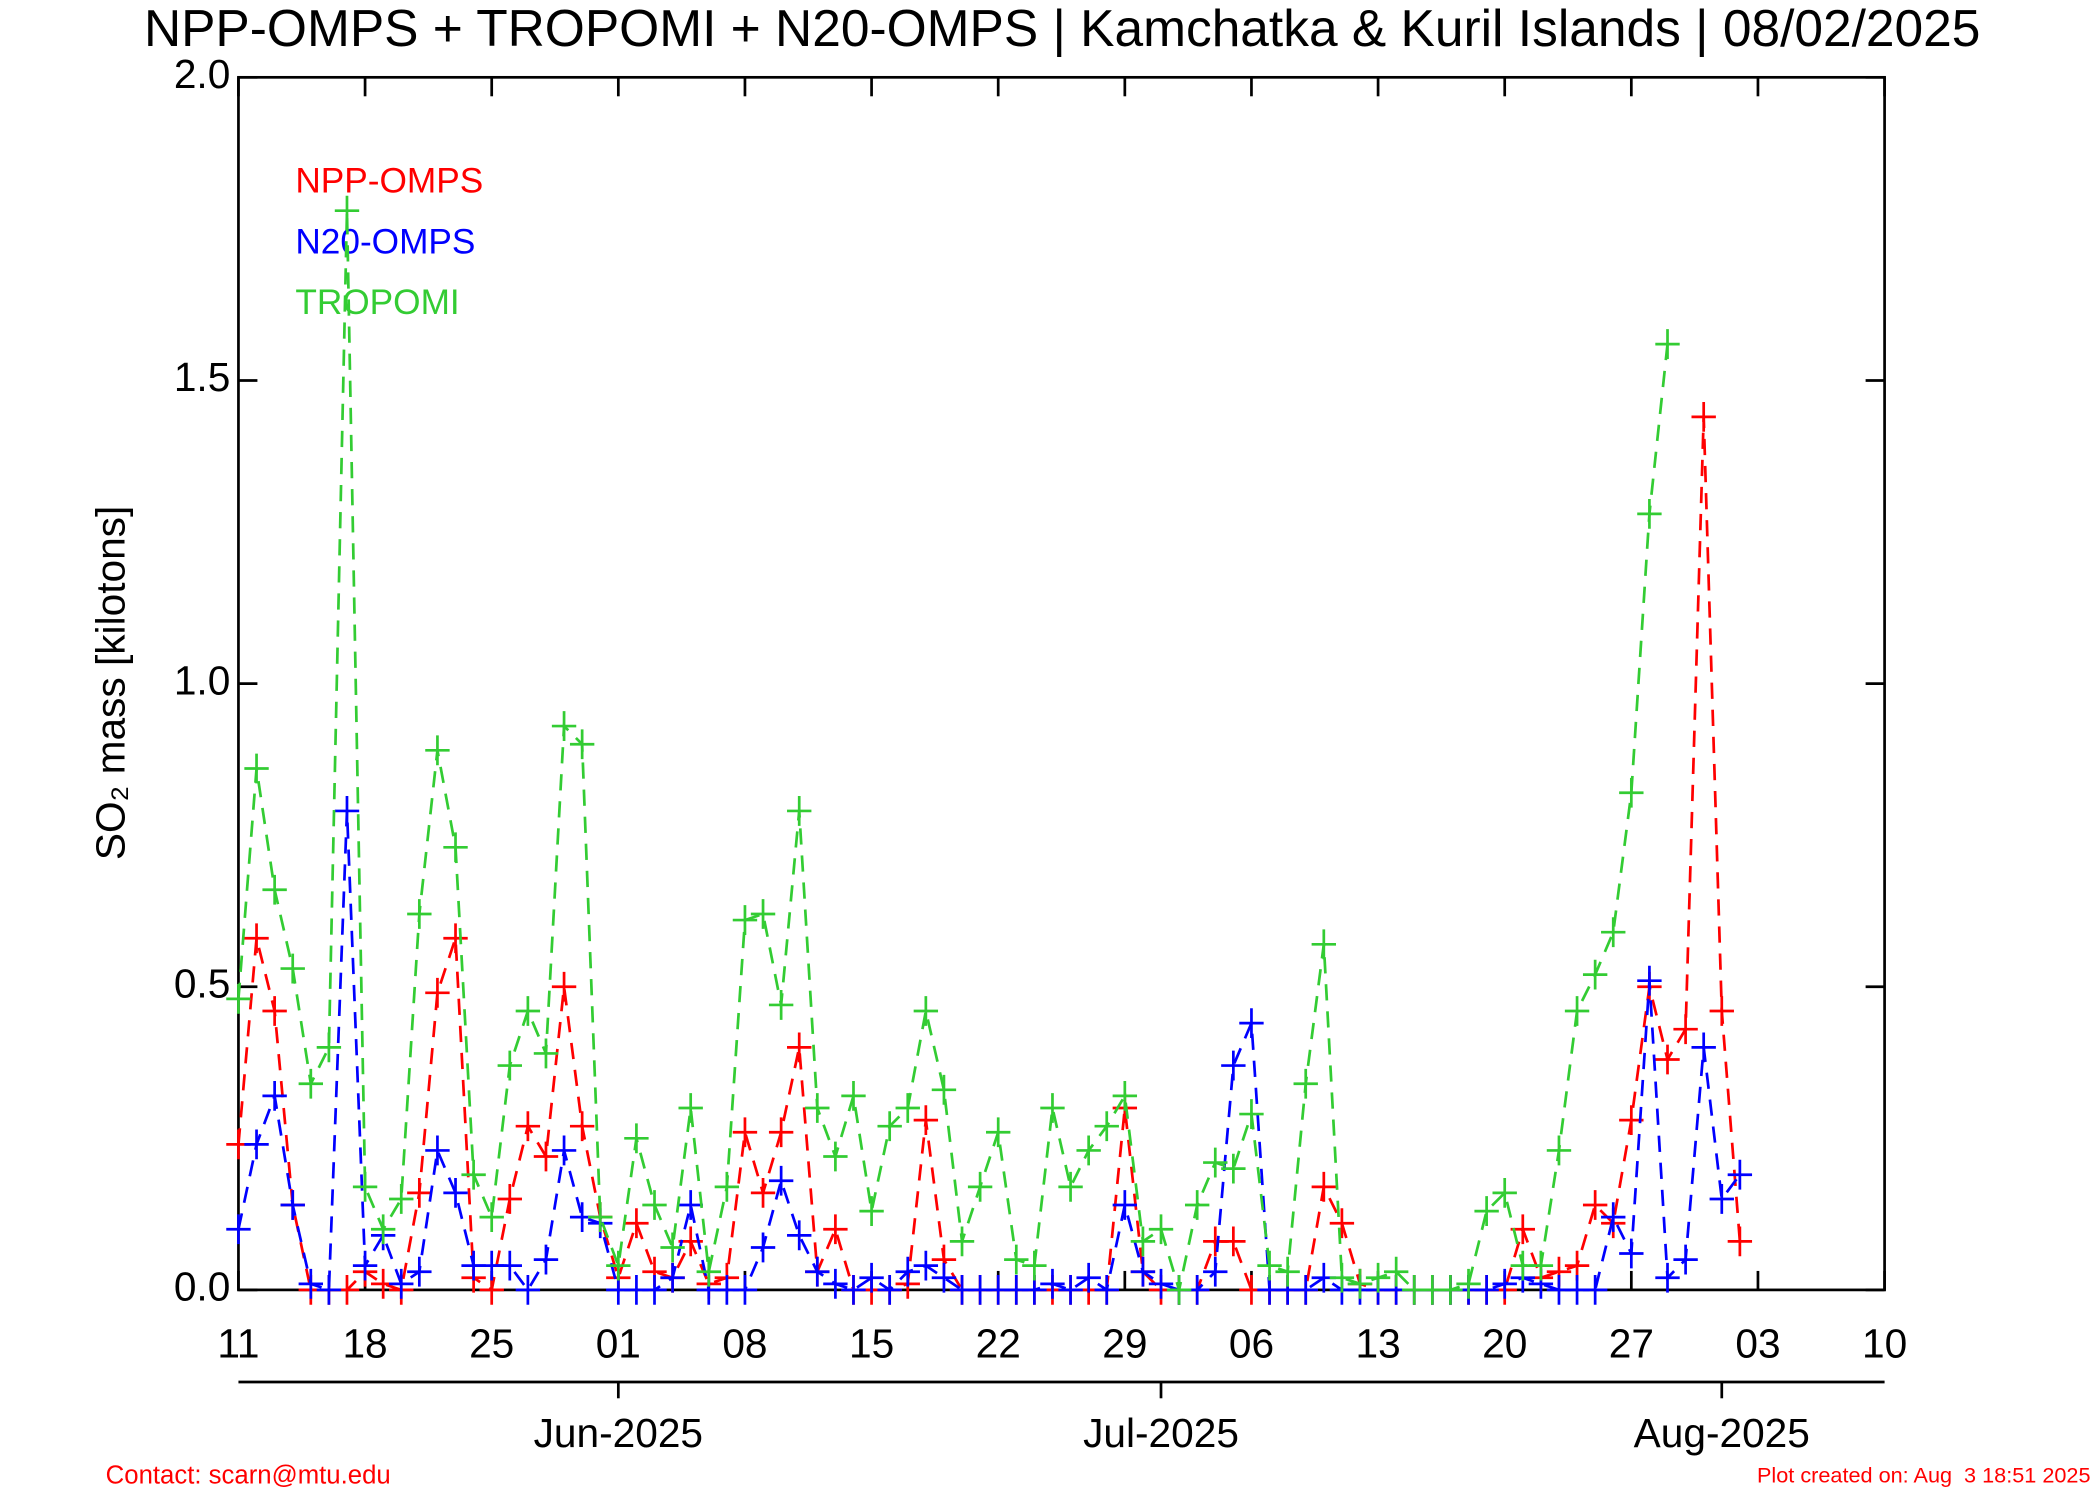  I want to click on legend-entry: N20-OMPS, so click(385, 241).